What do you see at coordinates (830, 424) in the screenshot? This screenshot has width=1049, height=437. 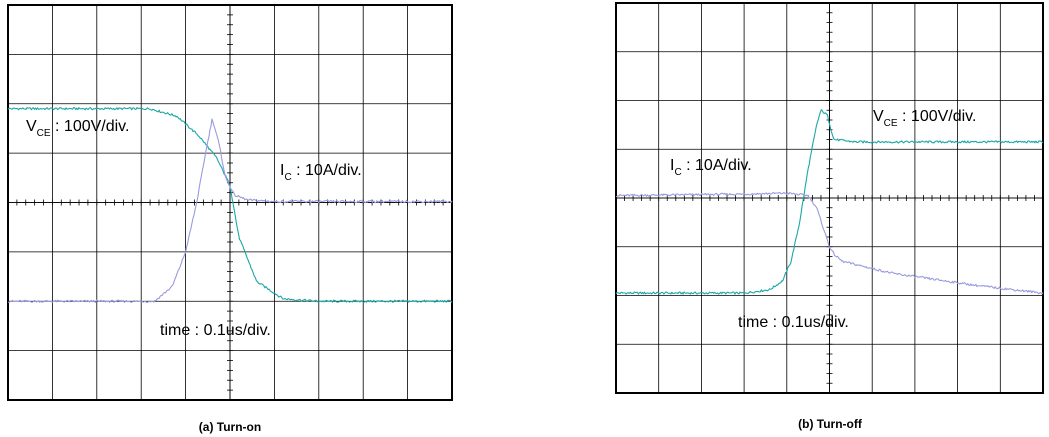 I see `caption-turn-off: (b) Turn-off` at bounding box center [830, 424].